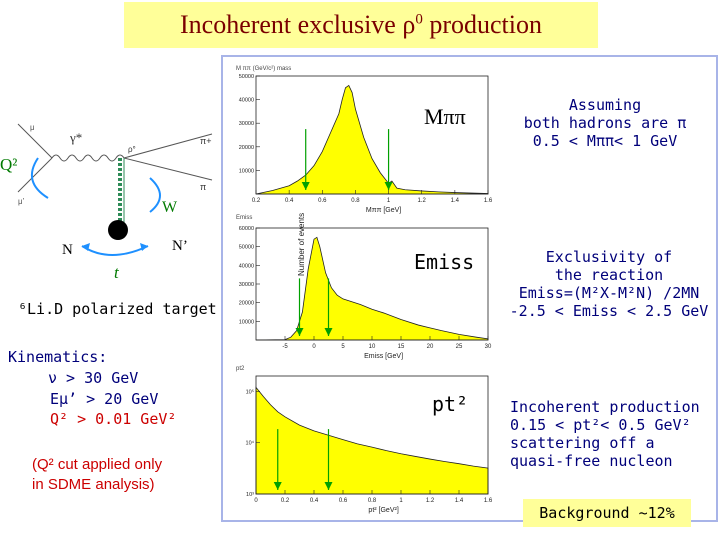 This screenshot has width=720, height=540. Describe the element at coordinates (582, 443) in the screenshot. I see `incoherent-line-3: scattering off a` at that location.